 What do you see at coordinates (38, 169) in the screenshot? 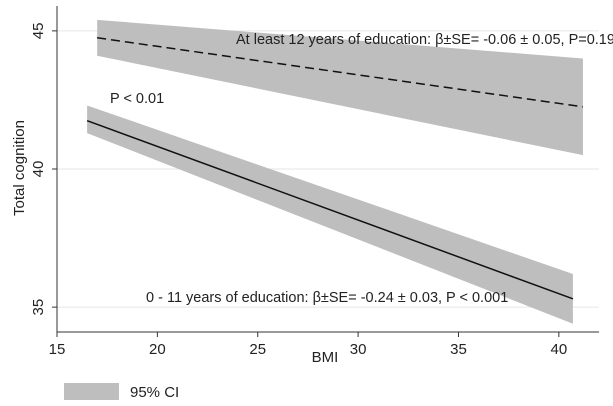
I see `y-tick-label: 40` at bounding box center [38, 169].